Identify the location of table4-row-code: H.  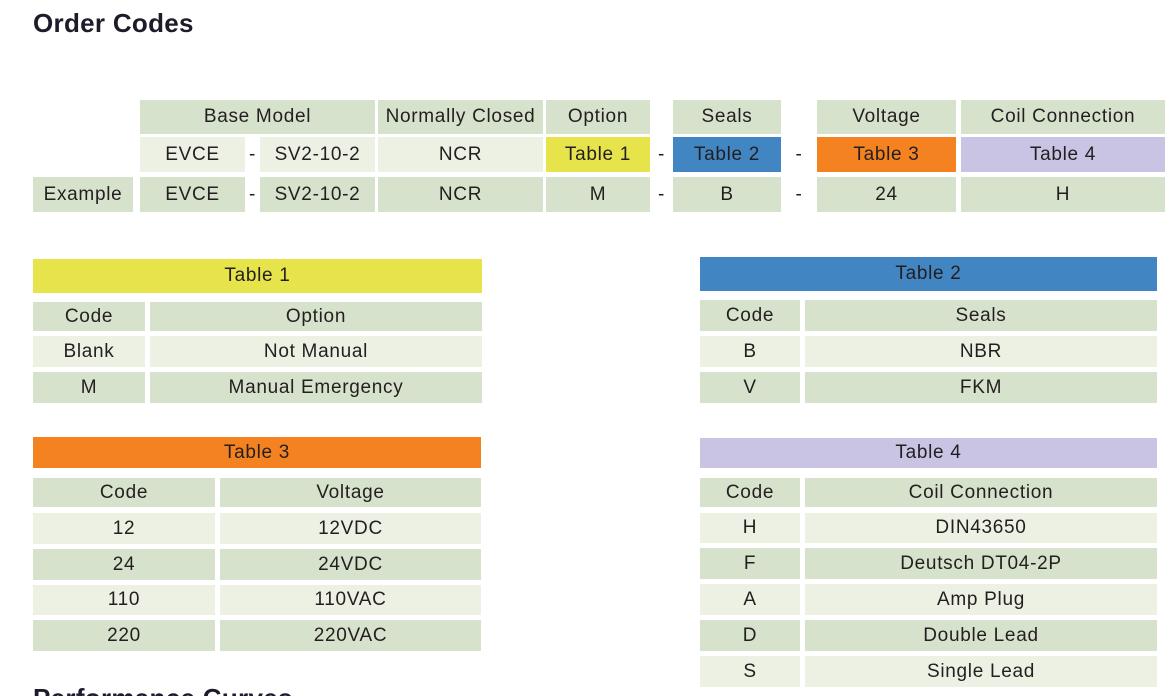
(750, 528).